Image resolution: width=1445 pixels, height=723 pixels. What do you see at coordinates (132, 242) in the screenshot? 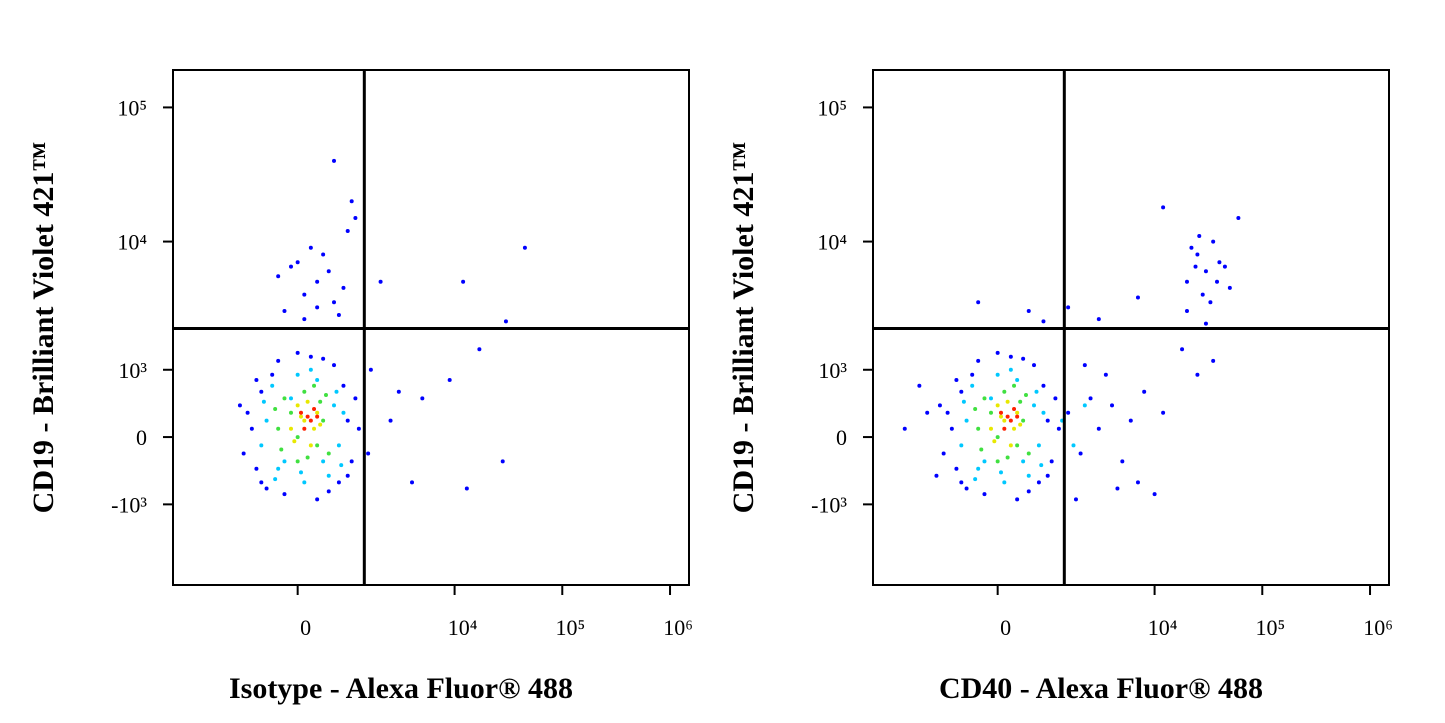
I see `y-tick-label: 10⁴` at bounding box center [132, 242].